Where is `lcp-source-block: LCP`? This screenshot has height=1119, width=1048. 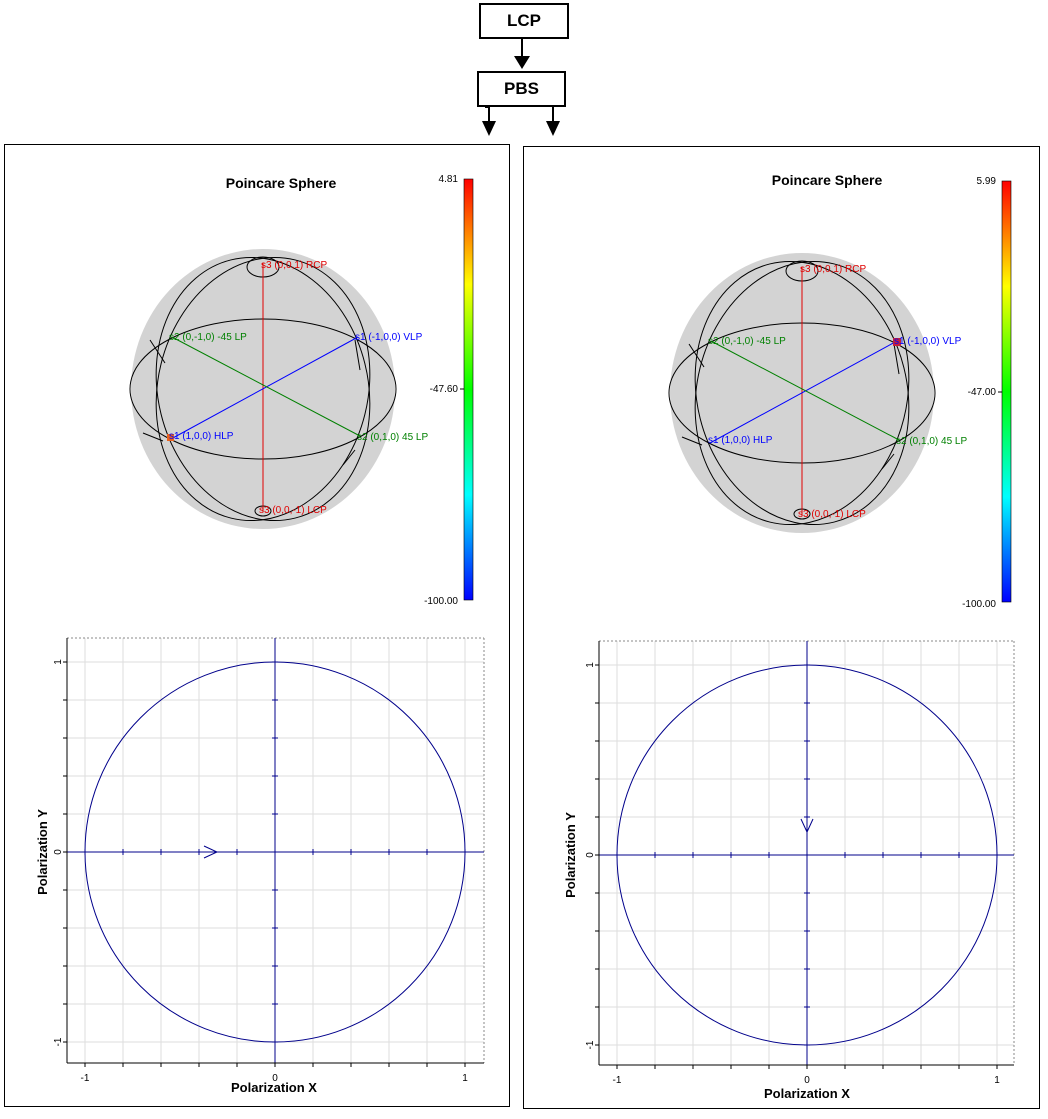
lcp-source-block: LCP is located at coordinates (524, 21).